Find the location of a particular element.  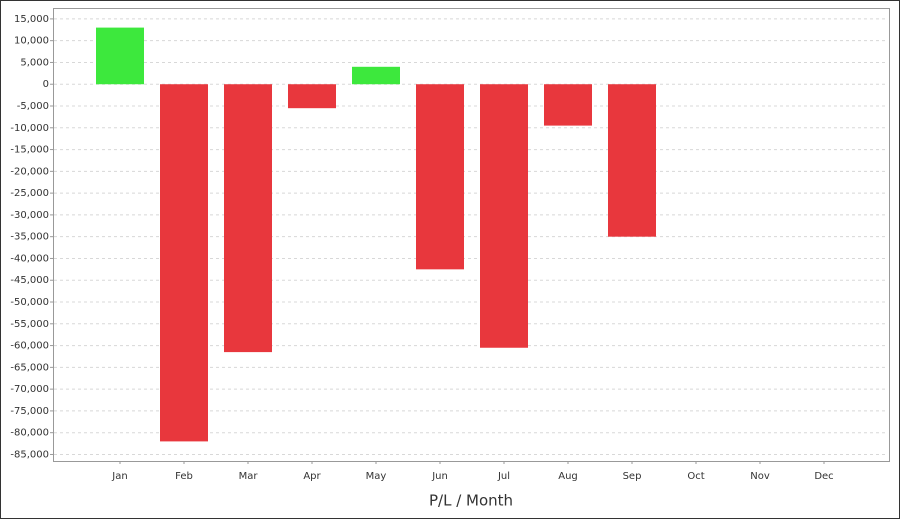

y-tick-label: -40,000 is located at coordinates (29, 258).